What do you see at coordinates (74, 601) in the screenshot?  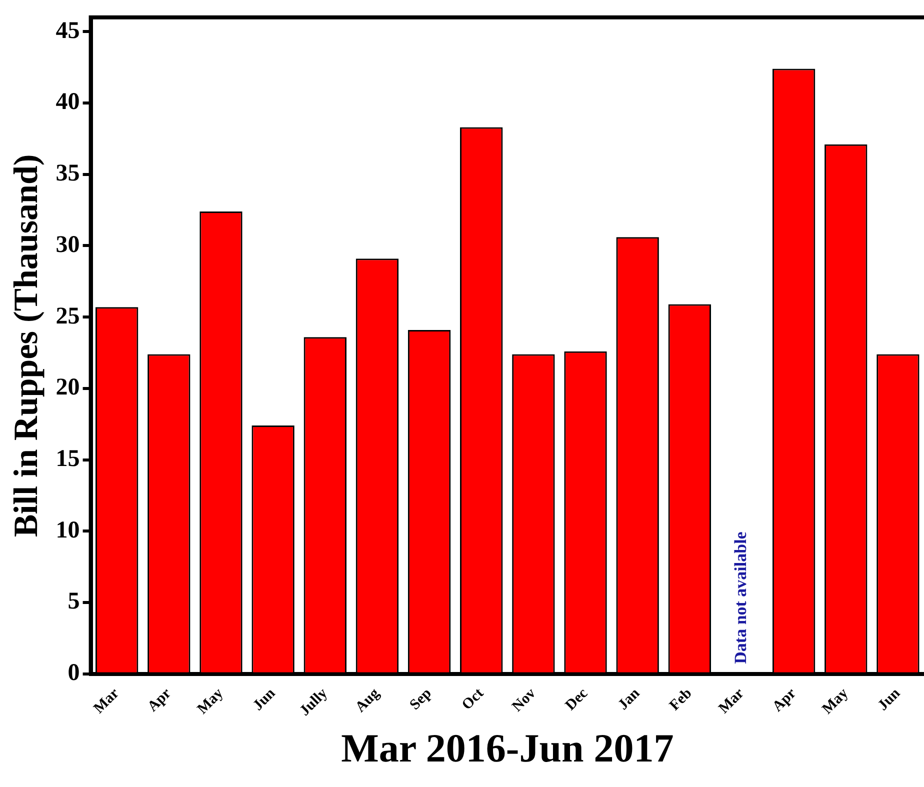 I see `y-tick-label: 5` at bounding box center [74, 601].